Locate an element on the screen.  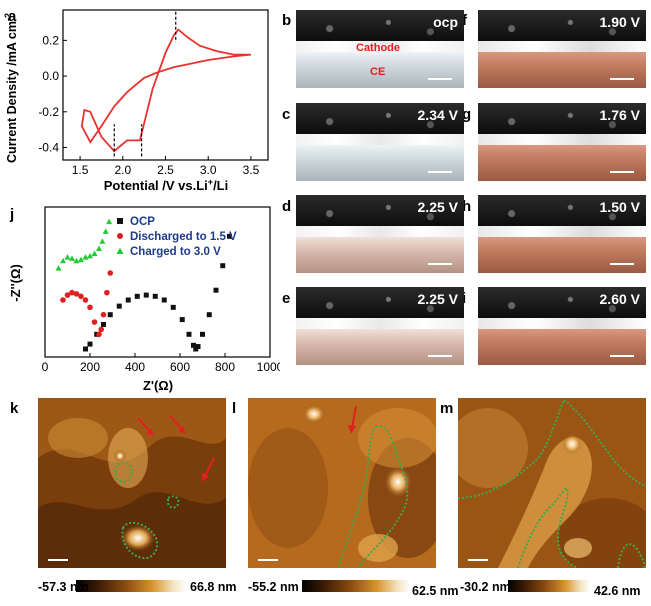
eis-xlabel: Z'(Ω) is located at coordinates (158, 385).